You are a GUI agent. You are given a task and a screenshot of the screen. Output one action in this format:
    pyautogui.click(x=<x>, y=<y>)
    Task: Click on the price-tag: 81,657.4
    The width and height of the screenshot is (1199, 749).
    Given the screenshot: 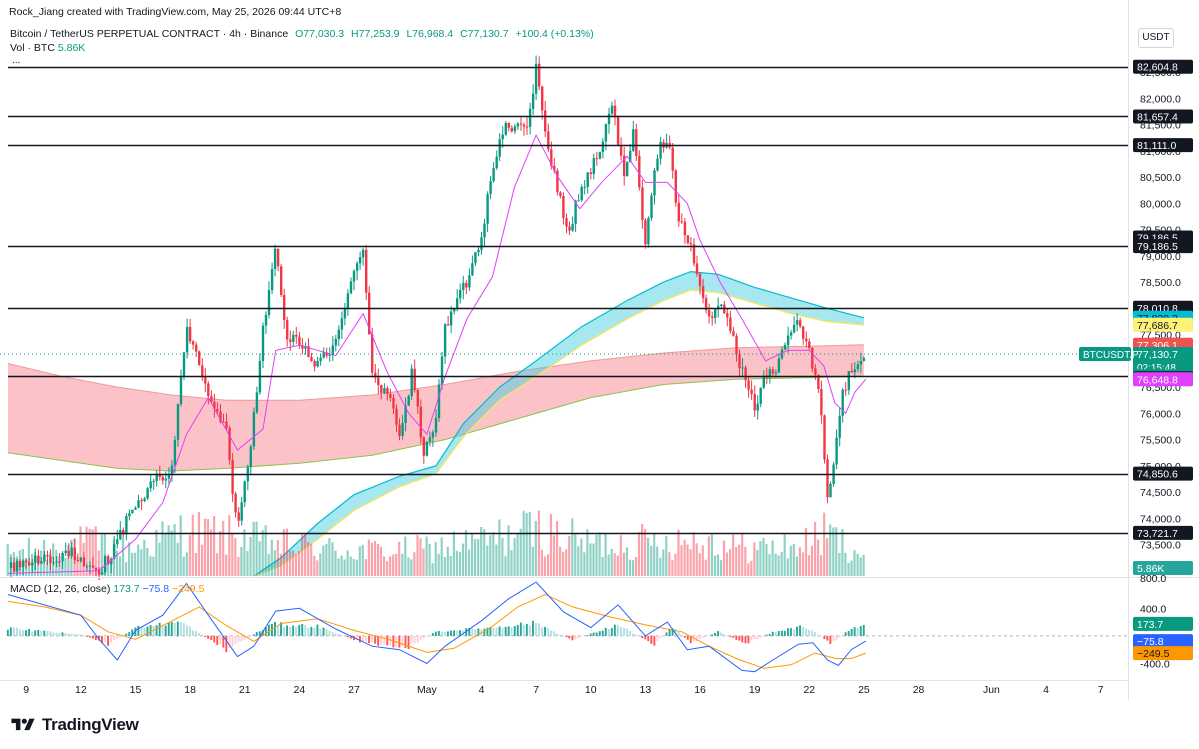 What is the action you would take?
    pyautogui.click(x=1157, y=118)
    